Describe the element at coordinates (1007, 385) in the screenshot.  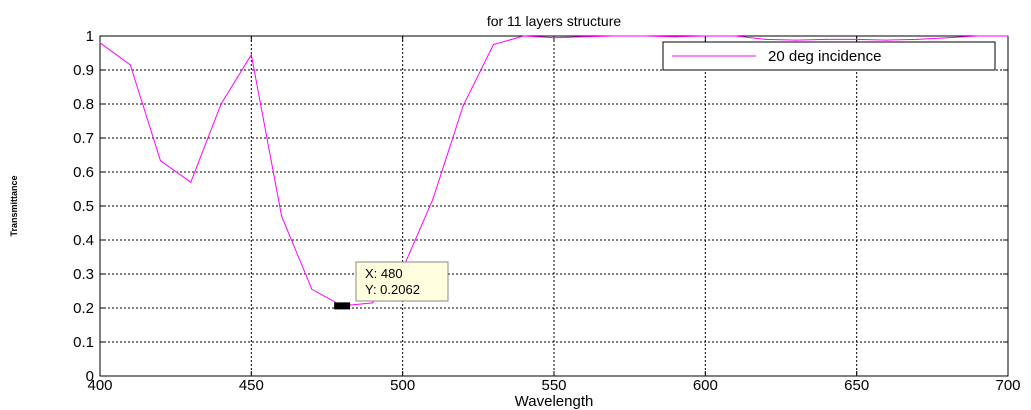
I see `x-tick-label: 700` at that location.